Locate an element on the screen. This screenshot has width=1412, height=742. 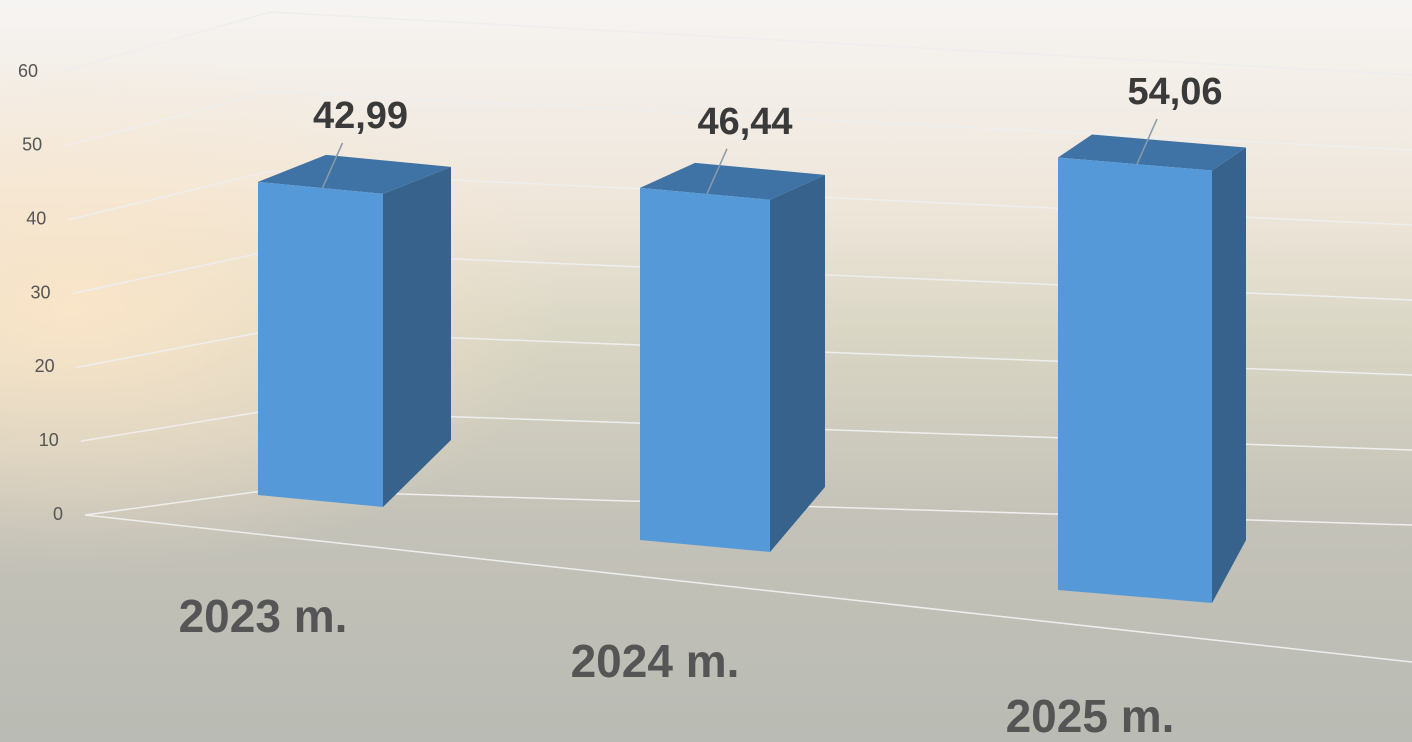
y-tick-label: 20 is located at coordinates (45, 366).